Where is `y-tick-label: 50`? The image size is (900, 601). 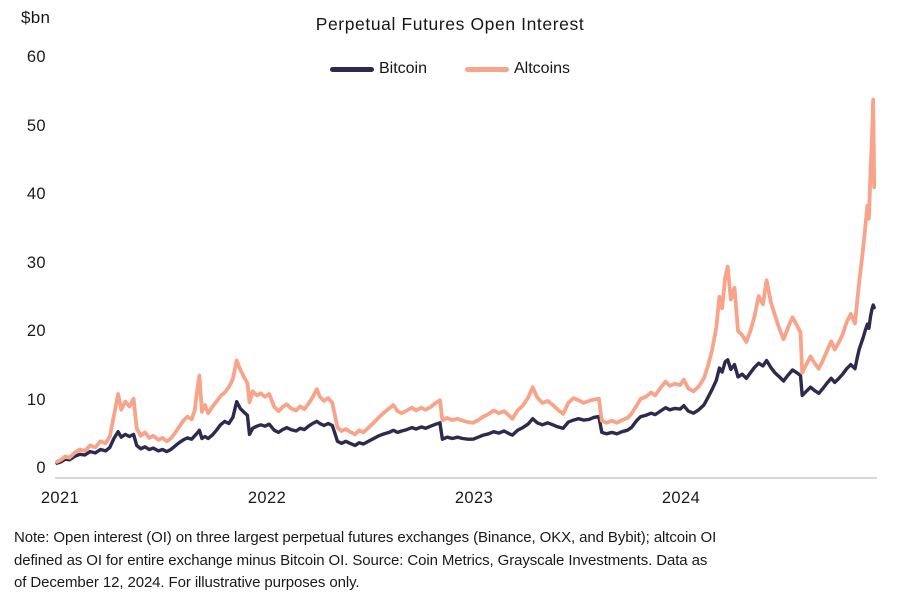
y-tick-label: 50 is located at coordinates (36, 125).